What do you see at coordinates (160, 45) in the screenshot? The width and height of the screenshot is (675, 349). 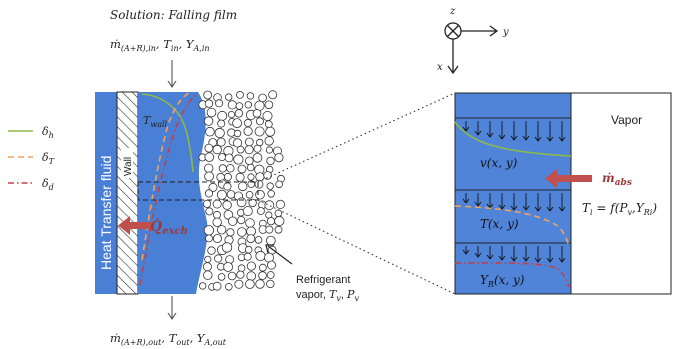 I see `inlet-label: ṁ(A+R),in, Tin, YA,in` at bounding box center [160, 45].